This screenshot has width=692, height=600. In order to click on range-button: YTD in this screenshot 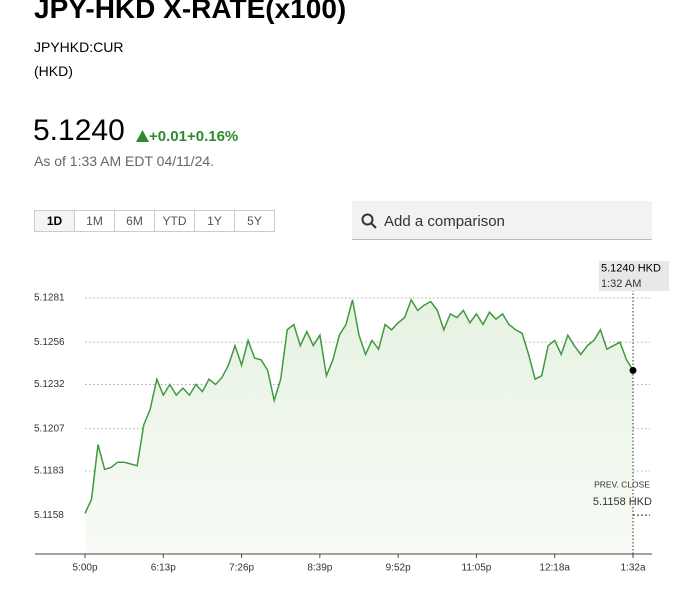, I will do `click(174, 221)`.